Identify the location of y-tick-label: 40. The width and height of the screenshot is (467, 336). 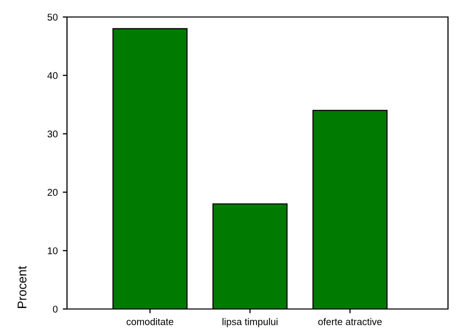
(52, 76).